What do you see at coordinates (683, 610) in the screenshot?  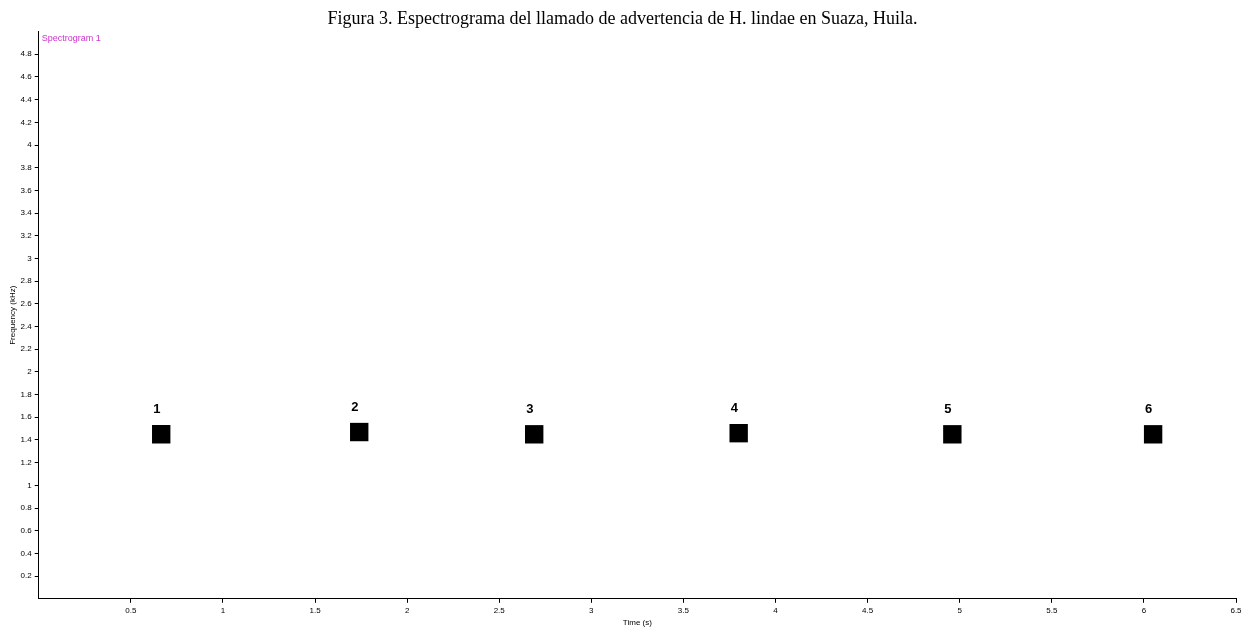 I see `x-tick-label: 3.5` at bounding box center [683, 610].